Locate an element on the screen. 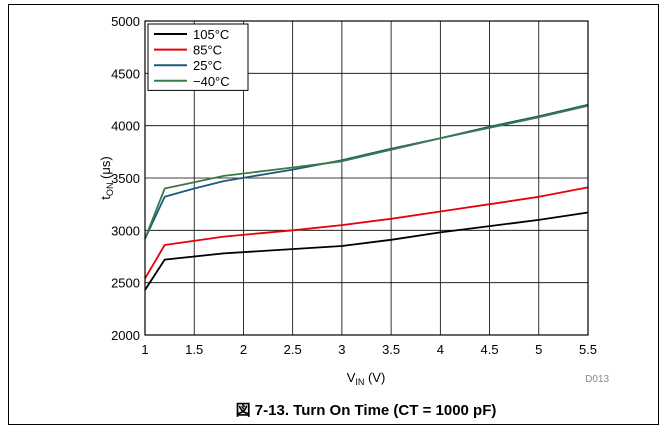 This screenshot has width=667, height=425. x-tick-label: 4 is located at coordinates (440, 349).